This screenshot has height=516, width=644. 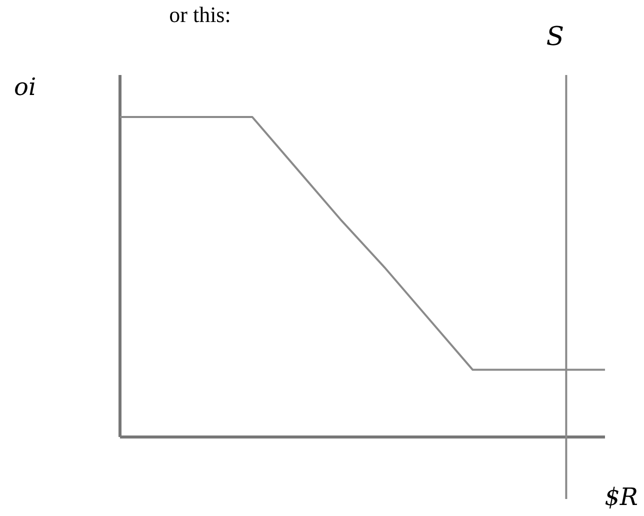 I want to click on y-axis-title: oi, so click(x=25, y=87).